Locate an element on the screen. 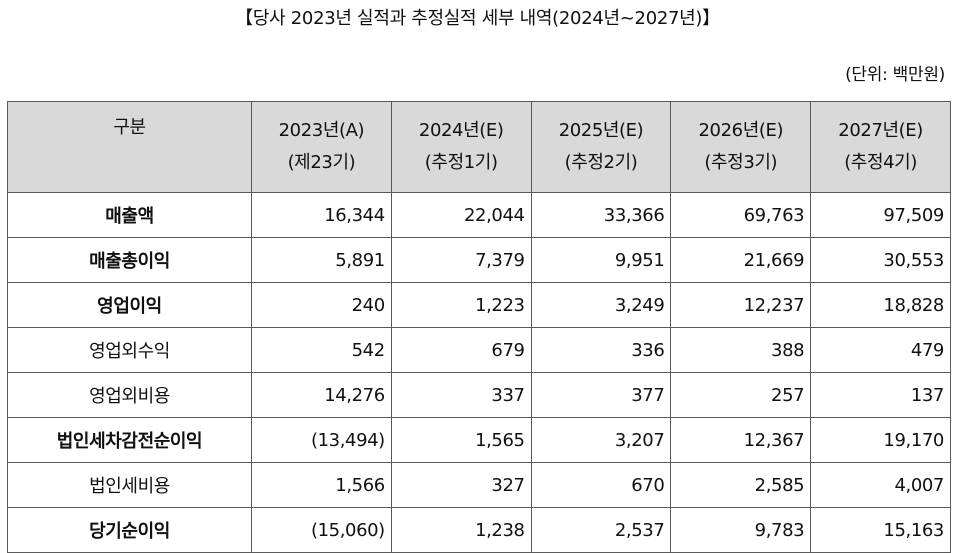 This screenshot has width=955, height=553. value-cell: 336 is located at coordinates (601, 350).